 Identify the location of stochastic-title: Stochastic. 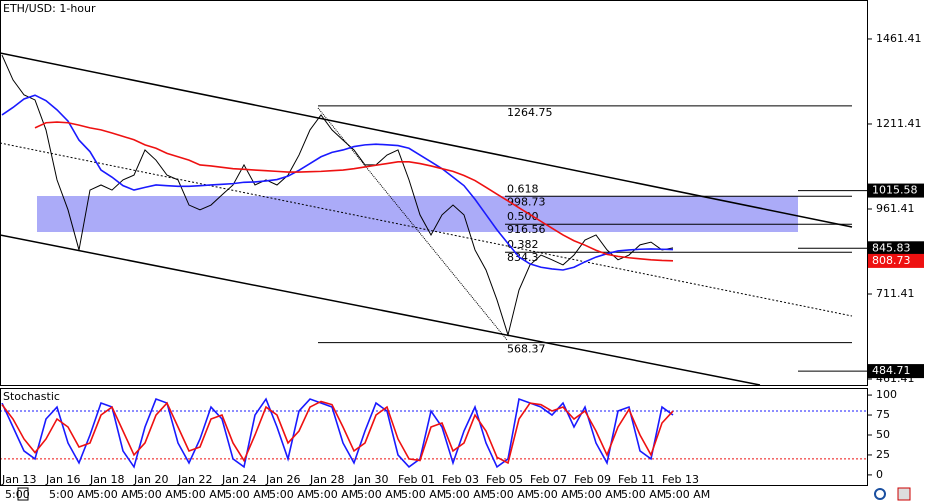
(31, 396).